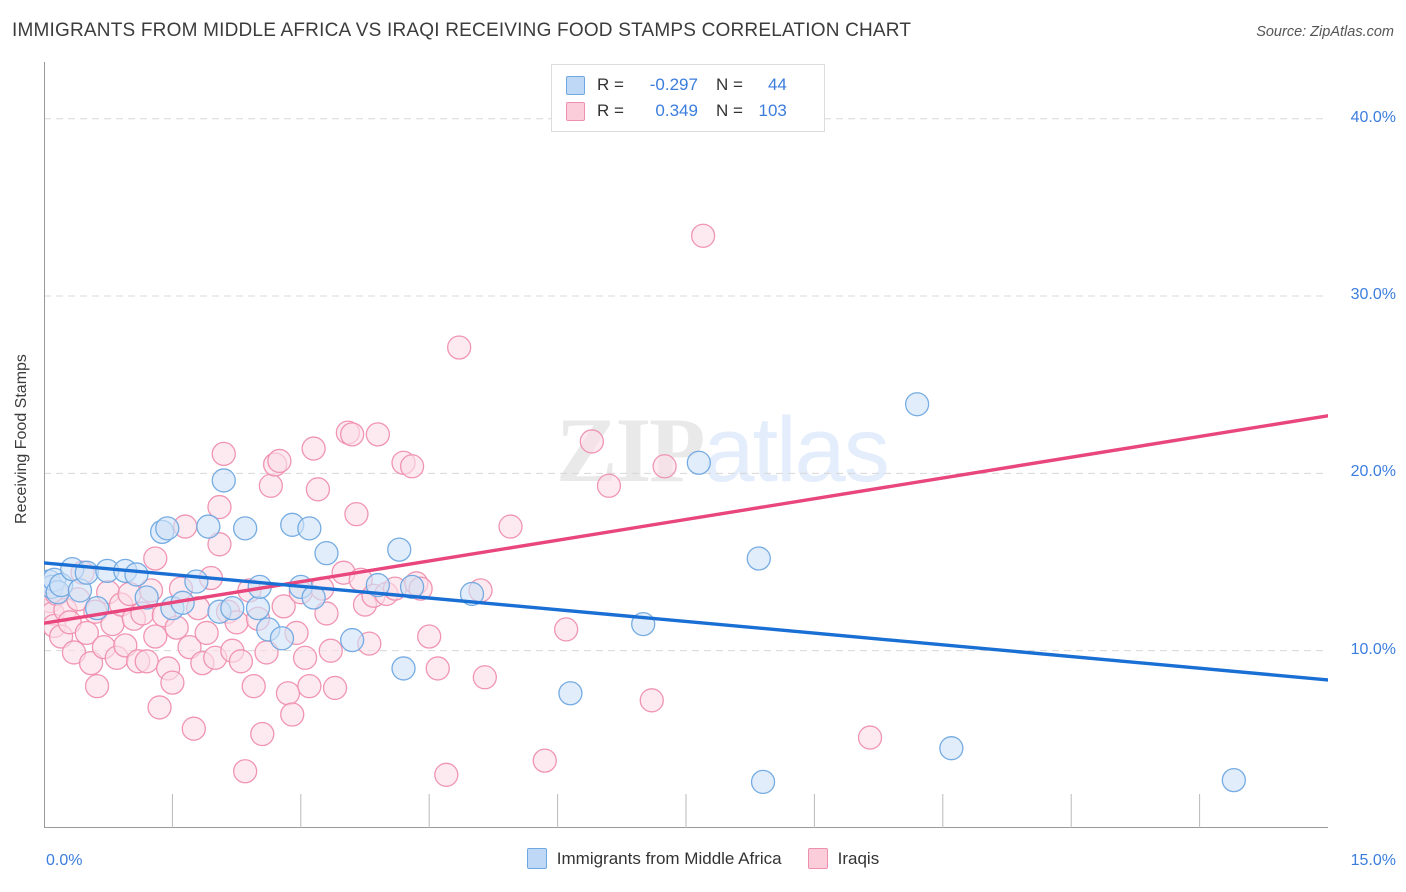 The width and height of the screenshot is (1406, 892). I want to click on x-axis-min-label: 0.0%, so click(64, 860).